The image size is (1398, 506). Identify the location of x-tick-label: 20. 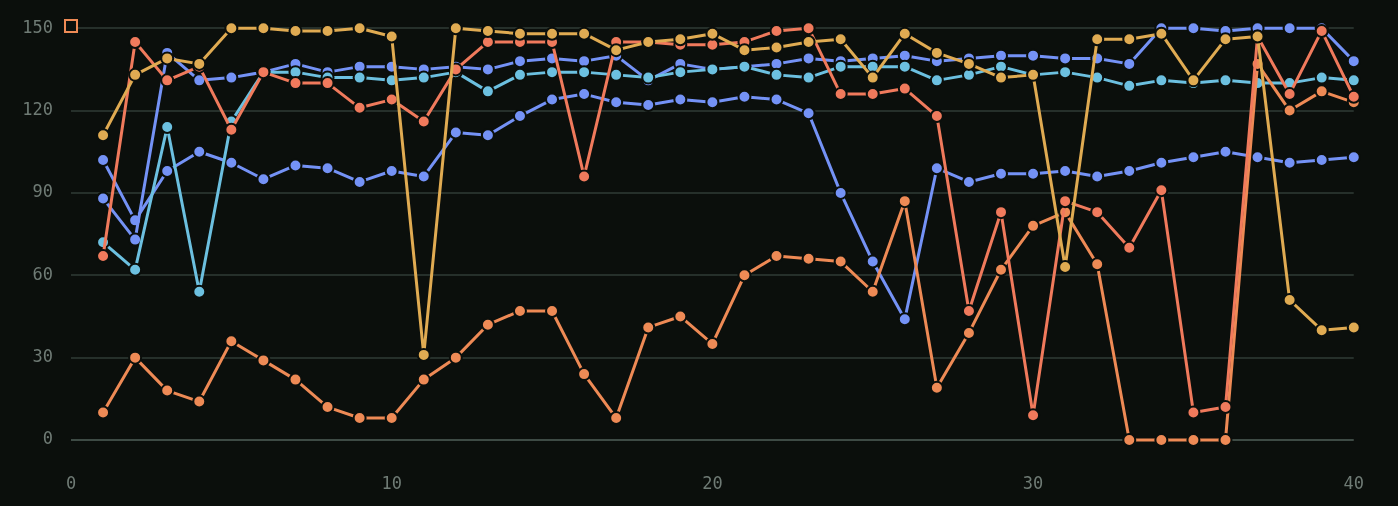
(712, 482).